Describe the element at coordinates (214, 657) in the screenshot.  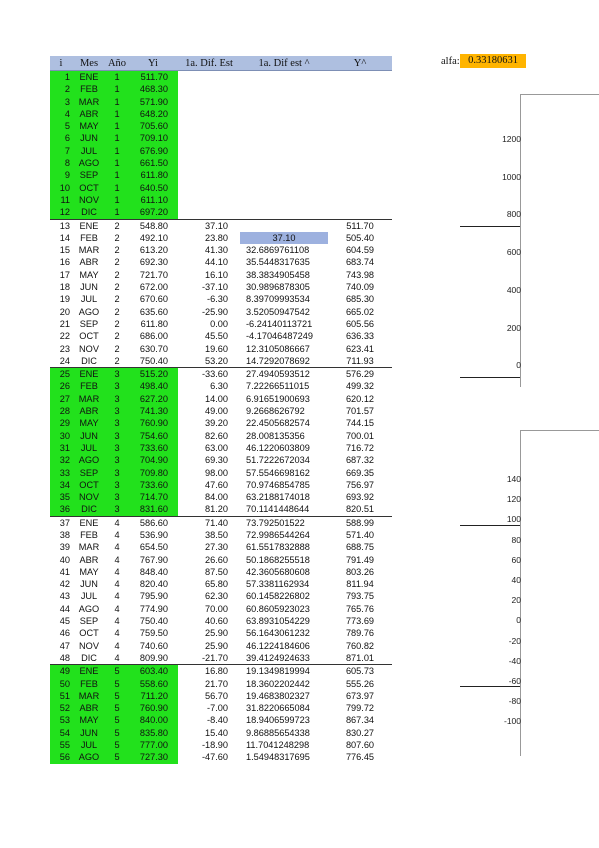
I see `cell-dif-est: -21.70` at that location.